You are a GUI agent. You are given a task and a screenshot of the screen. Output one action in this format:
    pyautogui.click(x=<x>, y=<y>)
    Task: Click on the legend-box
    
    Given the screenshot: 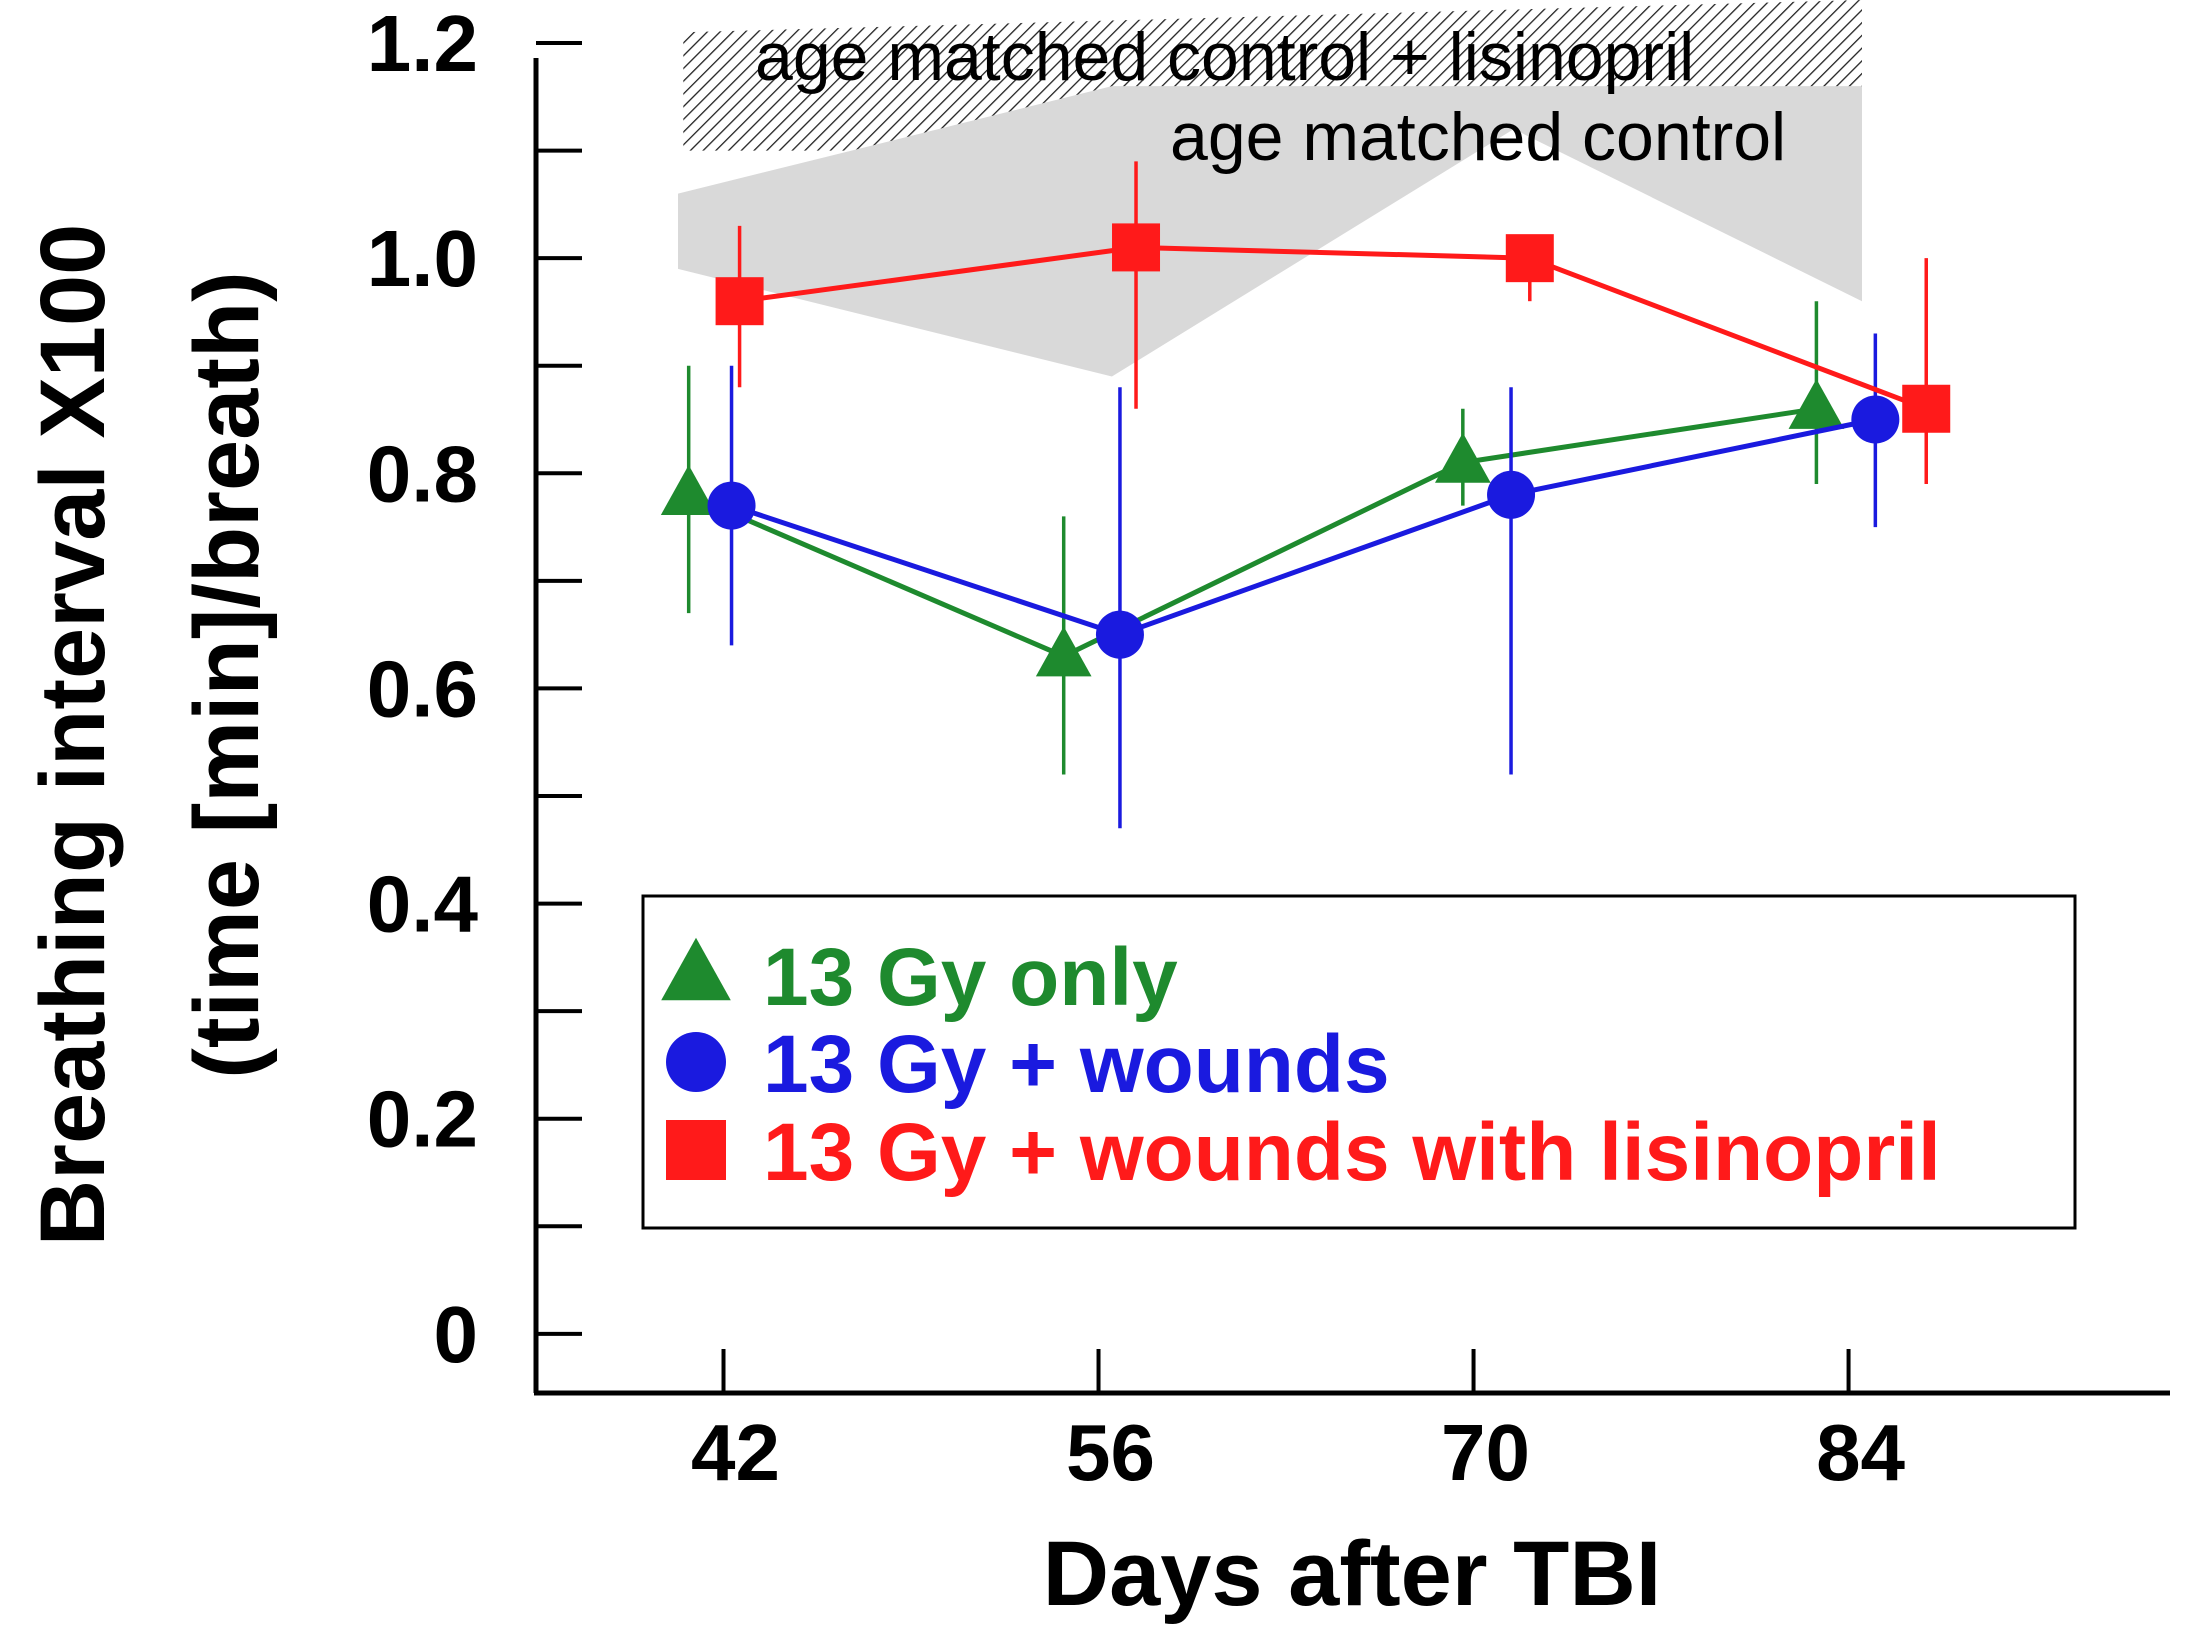 What is the action you would take?
    pyautogui.click(x=1359, y=1062)
    